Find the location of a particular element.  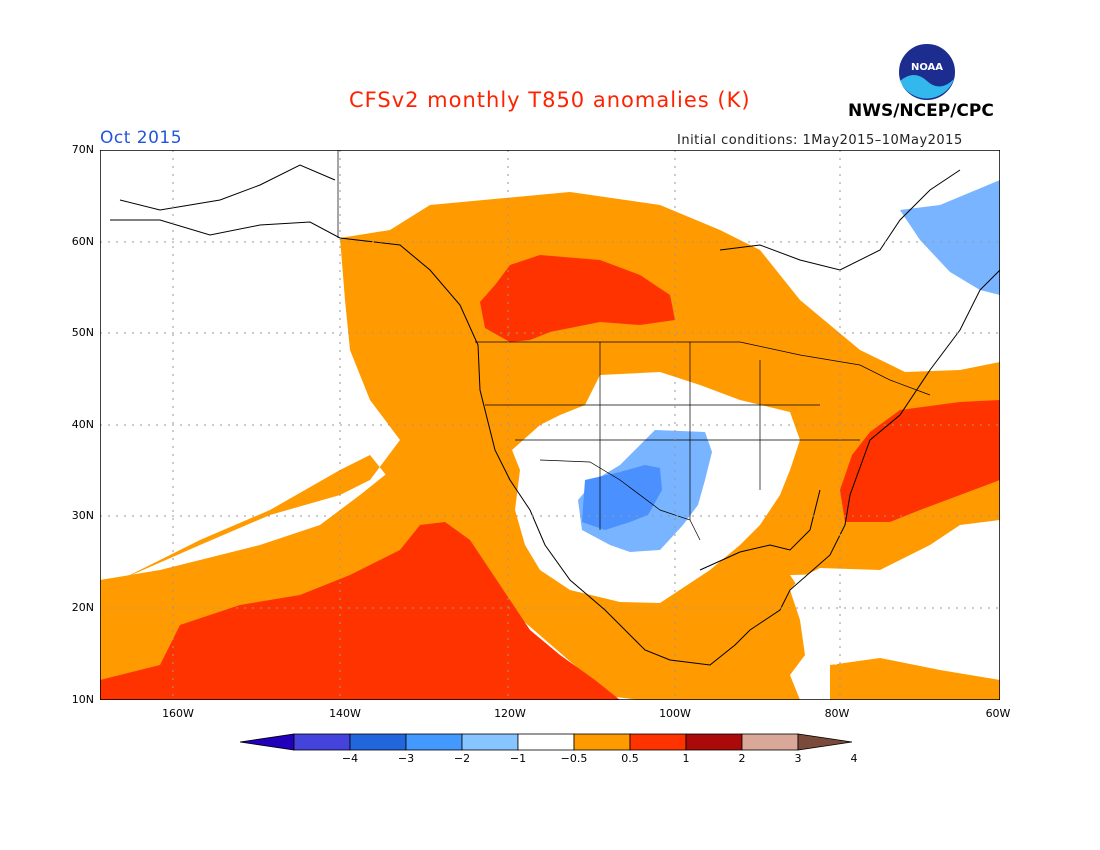

lat-label: 40N is located at coordinates (82, 424).